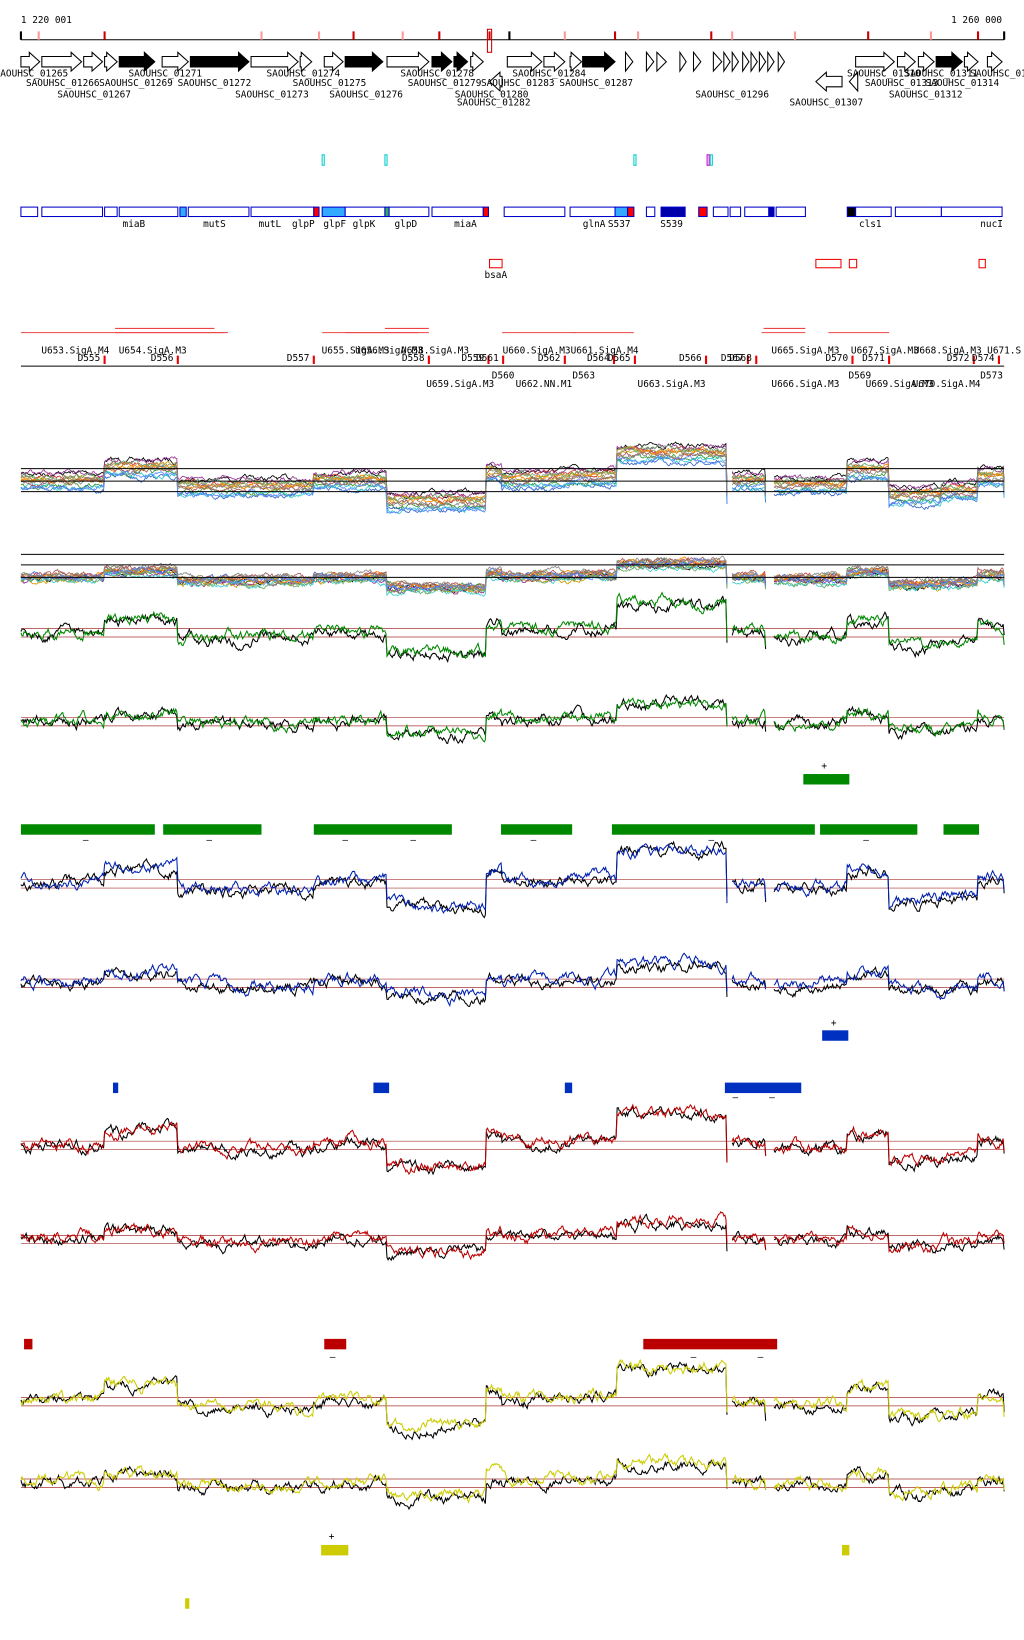 The width and height of the screenshot is (1024, 1640). Describe the element at coordinates (583, 376) in the screenshot. I see `tss-label: D563` at that location.